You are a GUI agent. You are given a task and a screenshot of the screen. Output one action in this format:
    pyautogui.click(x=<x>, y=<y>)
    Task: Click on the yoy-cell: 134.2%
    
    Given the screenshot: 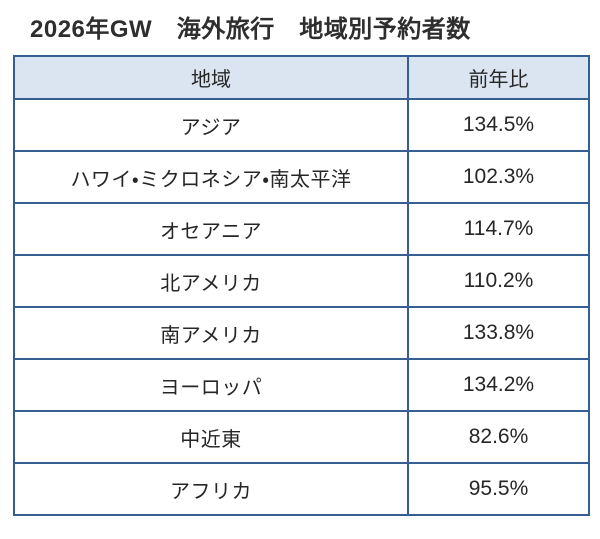 What is the action you would take?
    pyautogui.click(x=498, y=385)
    